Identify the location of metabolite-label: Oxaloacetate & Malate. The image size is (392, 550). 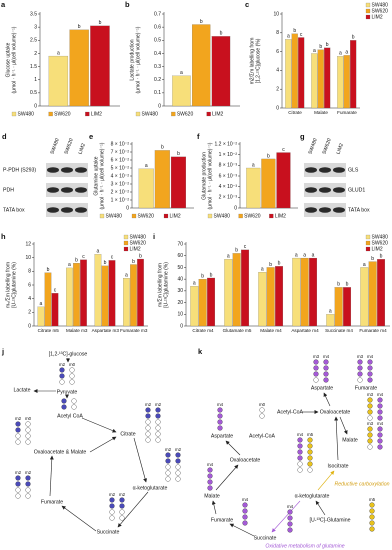
(60, 452).